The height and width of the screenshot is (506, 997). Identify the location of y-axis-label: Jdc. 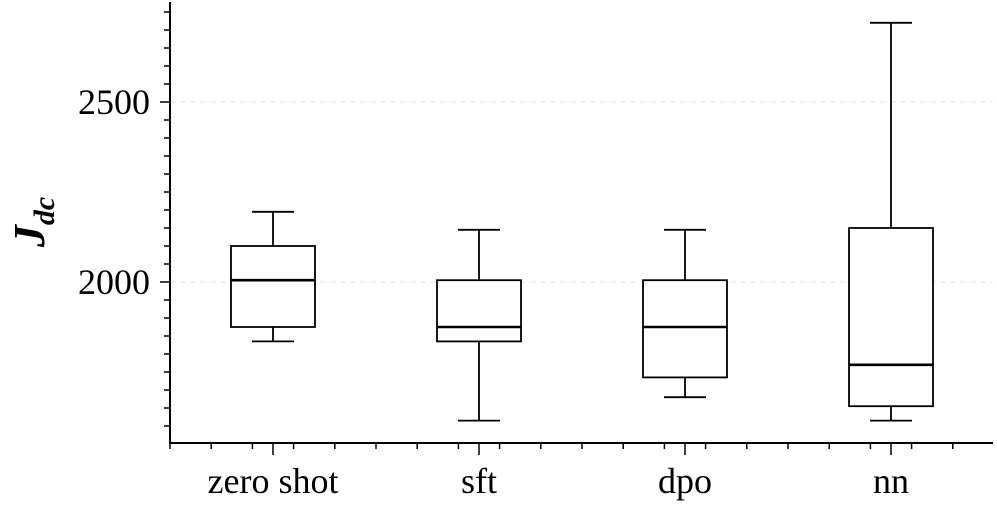
(33, 222).